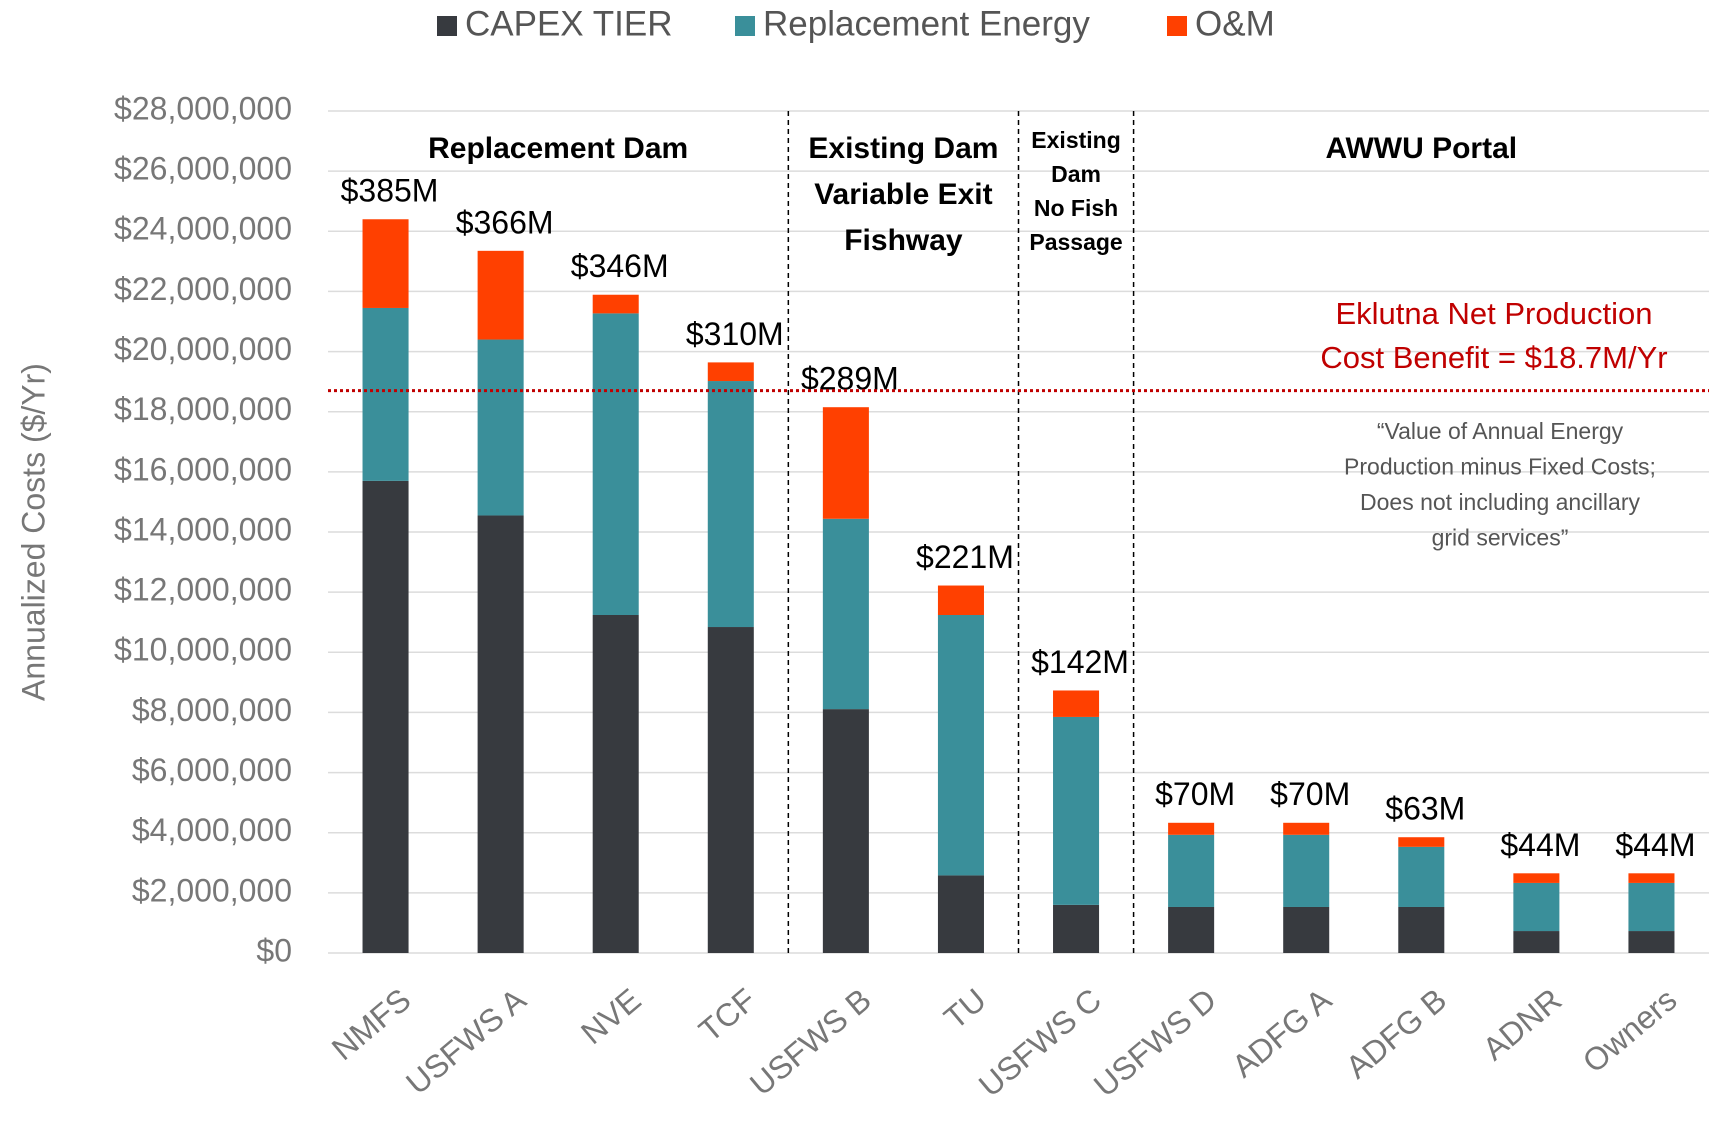 The width and height of the screenshot is (1714, 1126). What do you see at coordinates (212, 770) in the screenshot?
I see `y-tick-label: $6,000,000` at bounding box center [212, 770].